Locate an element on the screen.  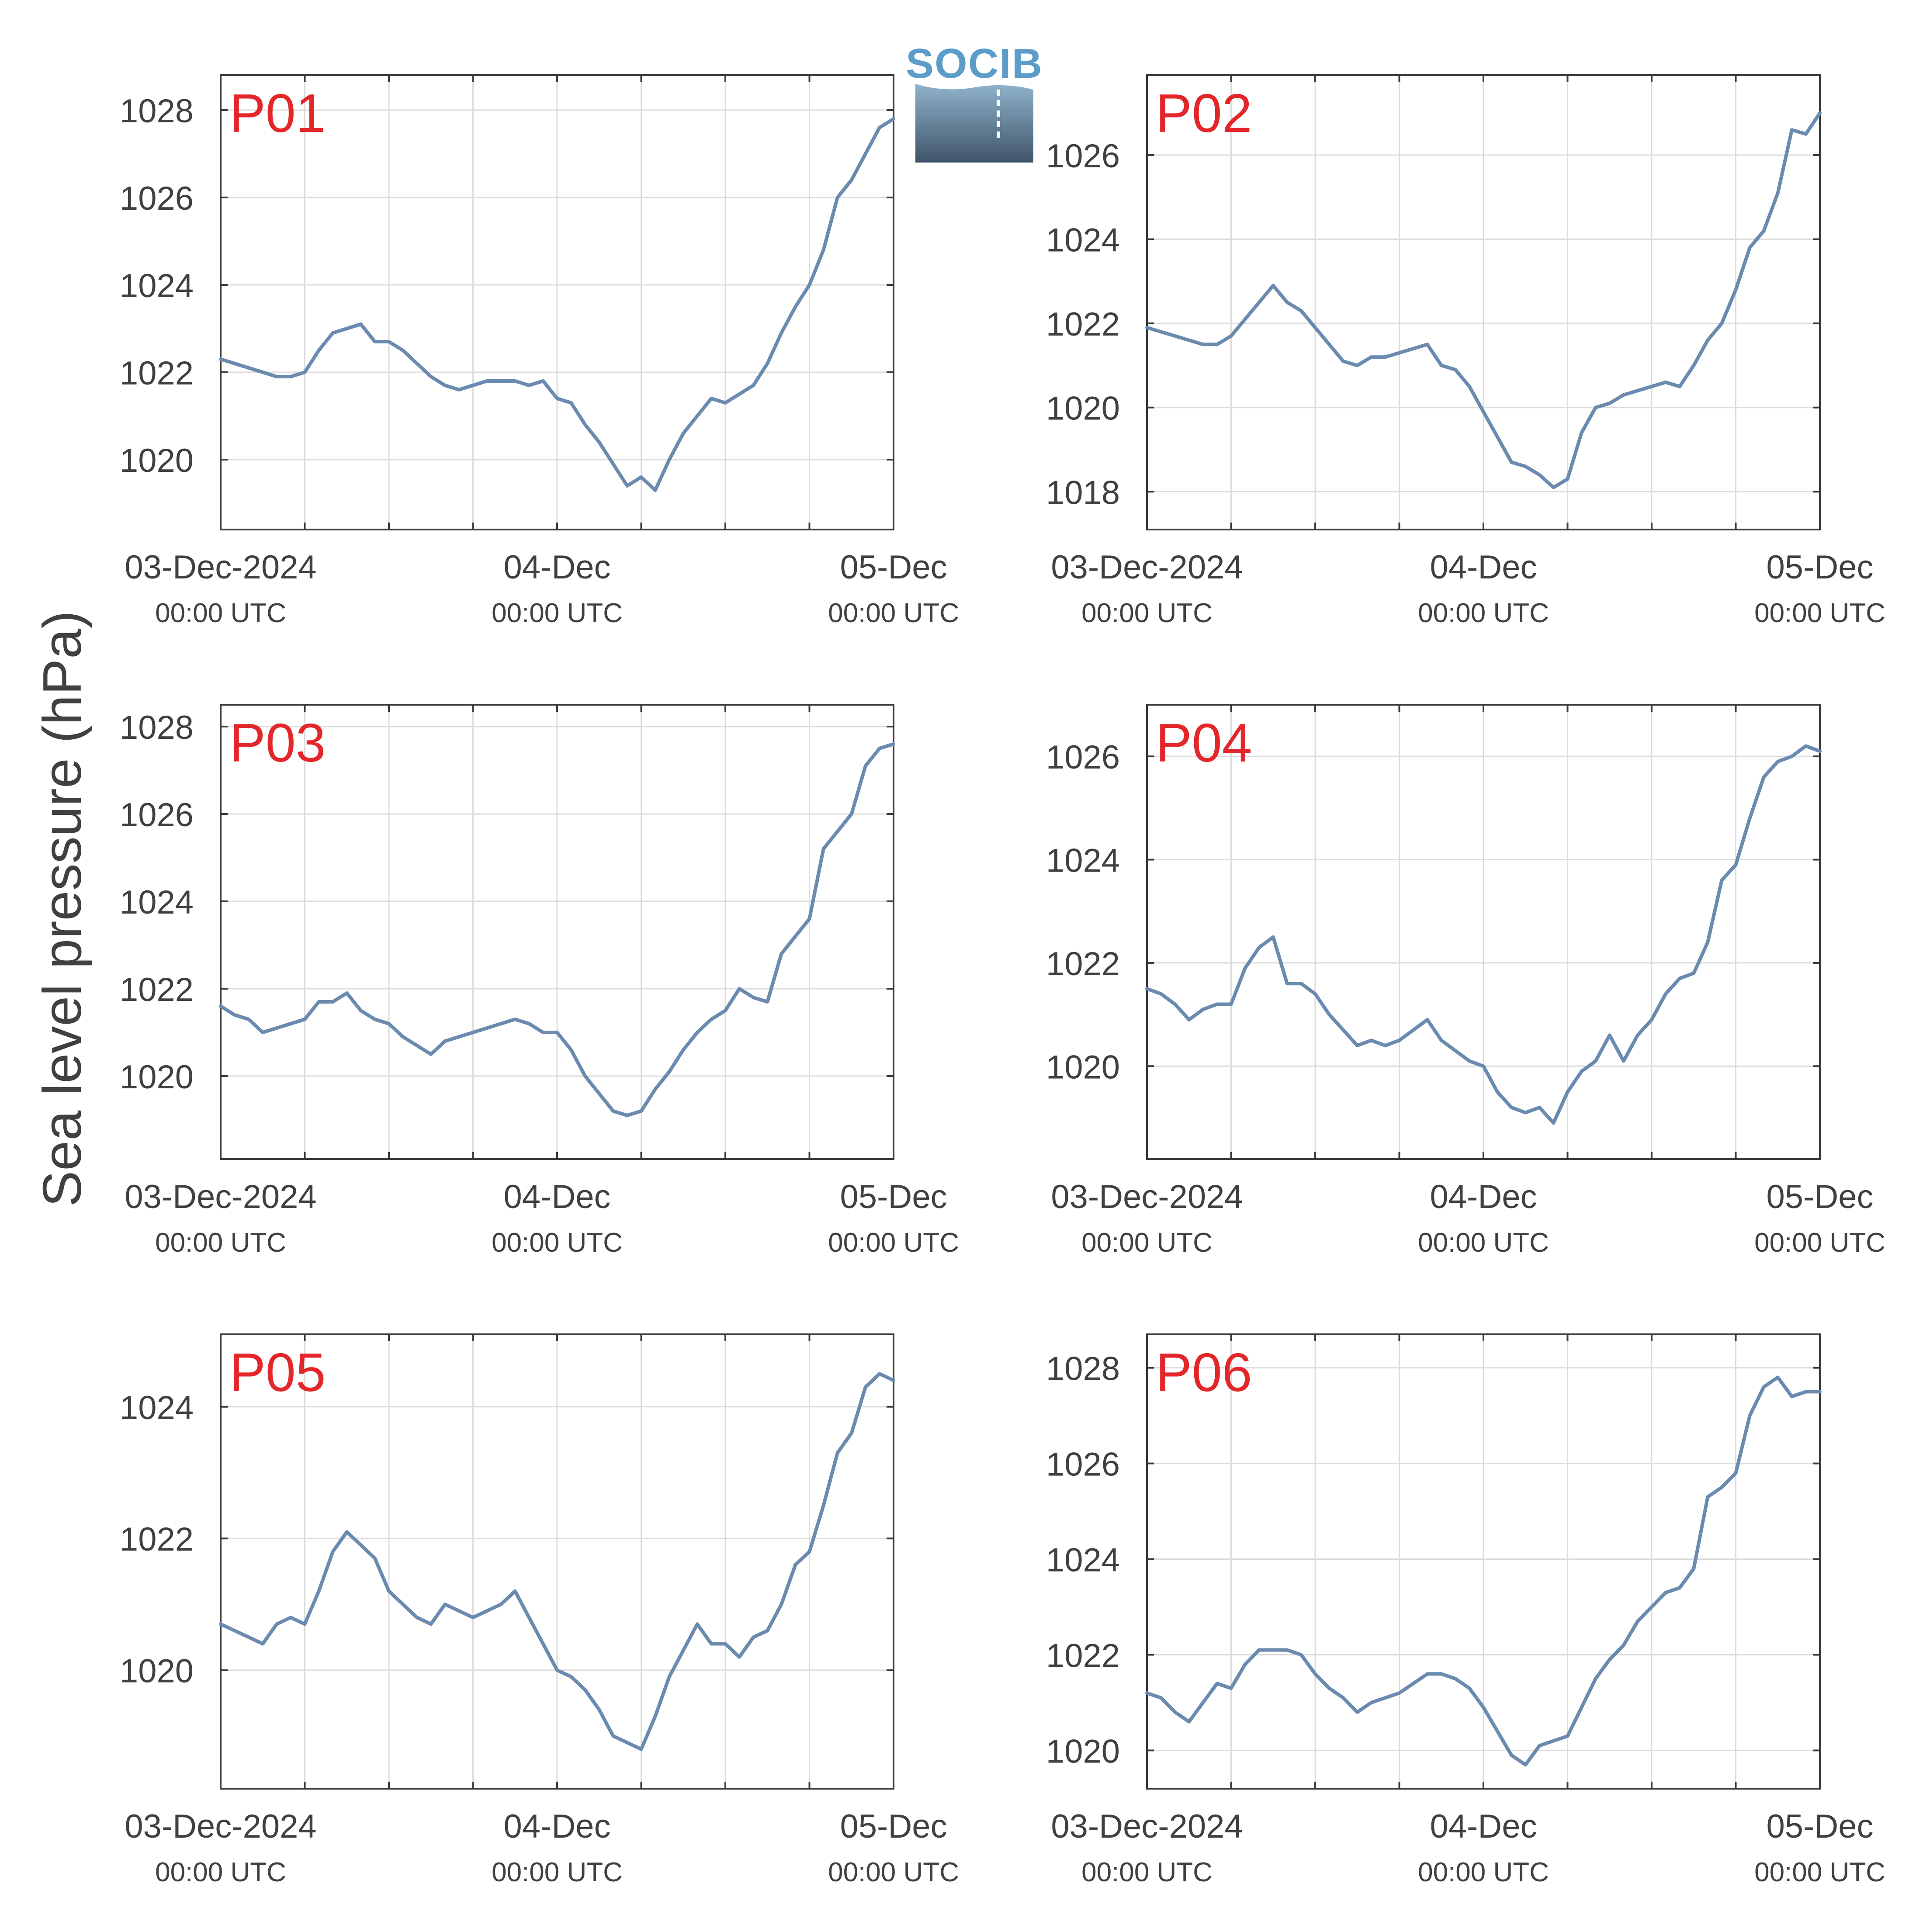
y-tick-label: 1018 is located at coordinates (1083, 492).